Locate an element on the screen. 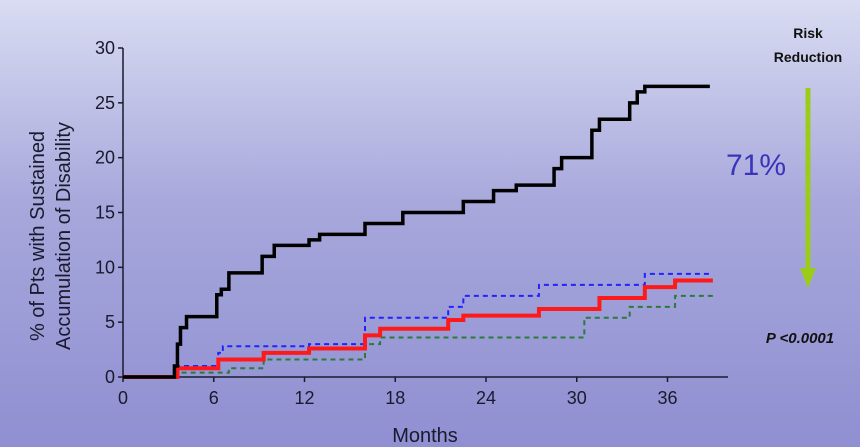 The width and height of the screenshot is (860, 447). y-tick-label: 25 is located at coordinates (105, 103).